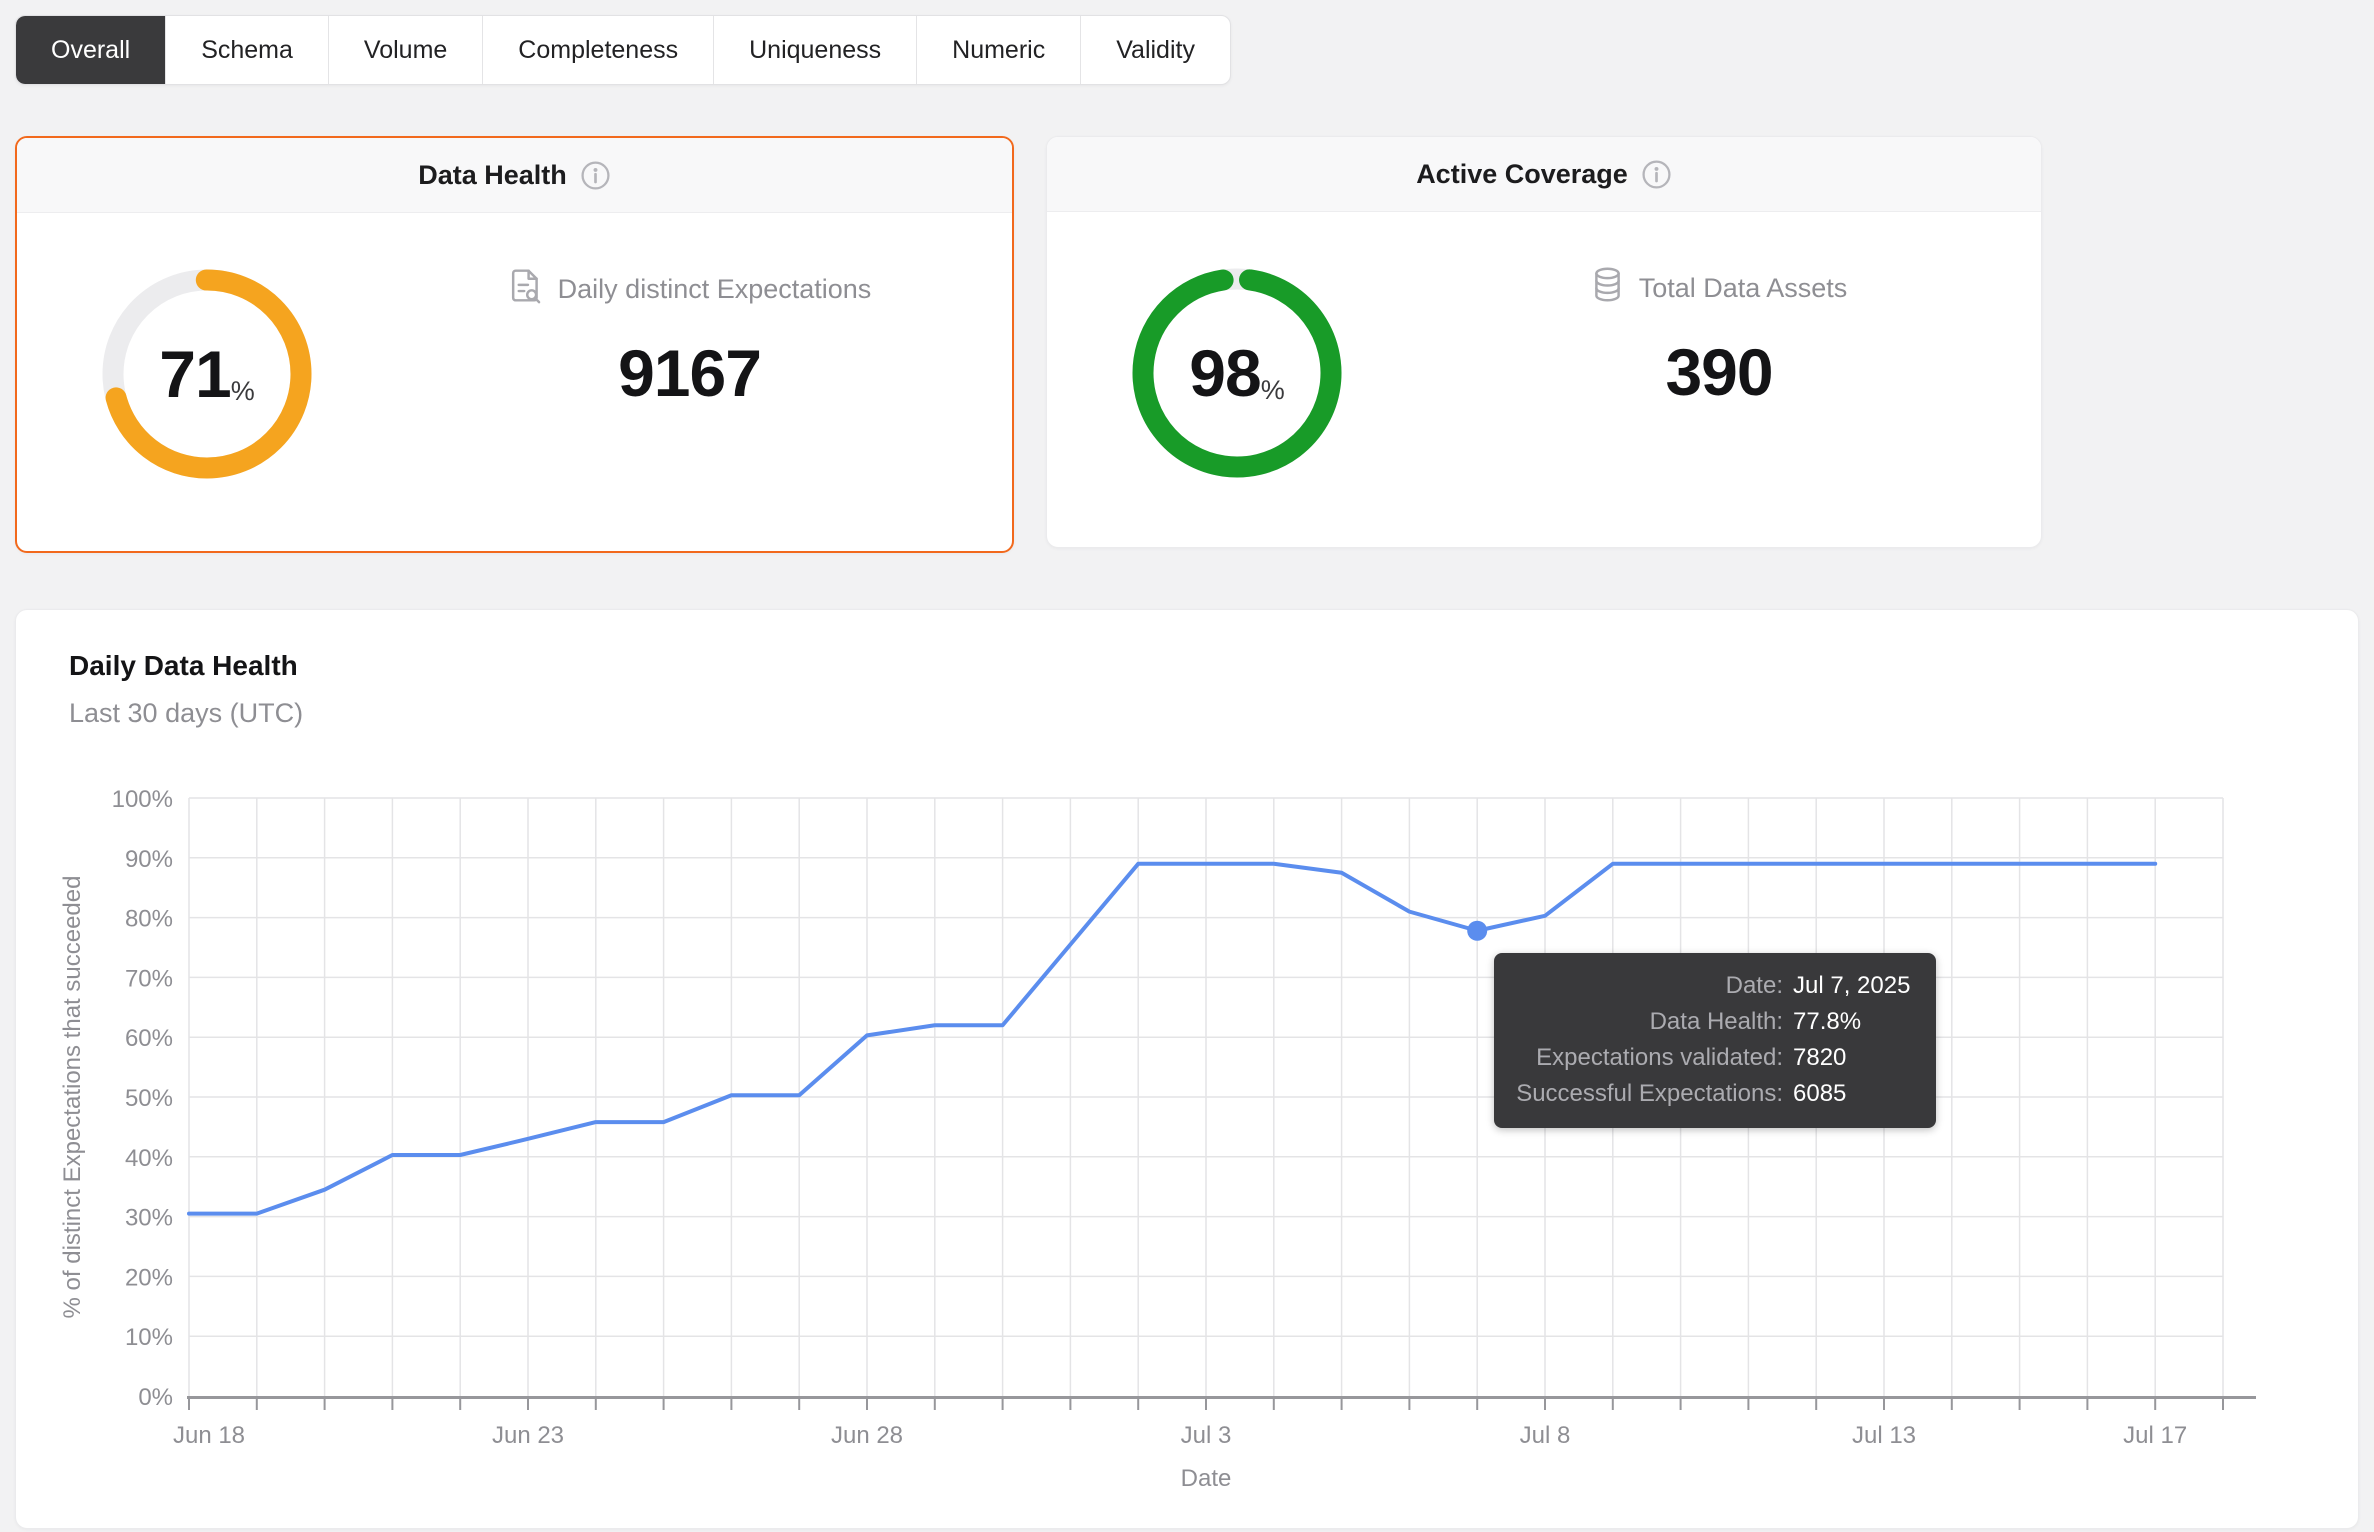 Image resolution: width=2374 pixels, height=1532 pixels. I want to click on svg-text: 80%, so click(149, 919).